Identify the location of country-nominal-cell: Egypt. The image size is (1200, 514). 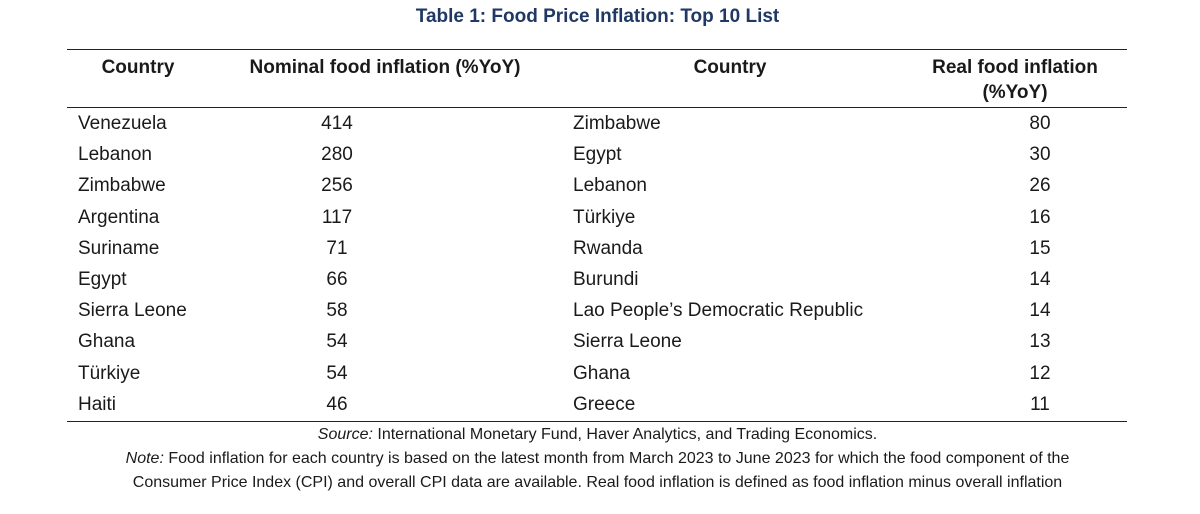
(102, 279).